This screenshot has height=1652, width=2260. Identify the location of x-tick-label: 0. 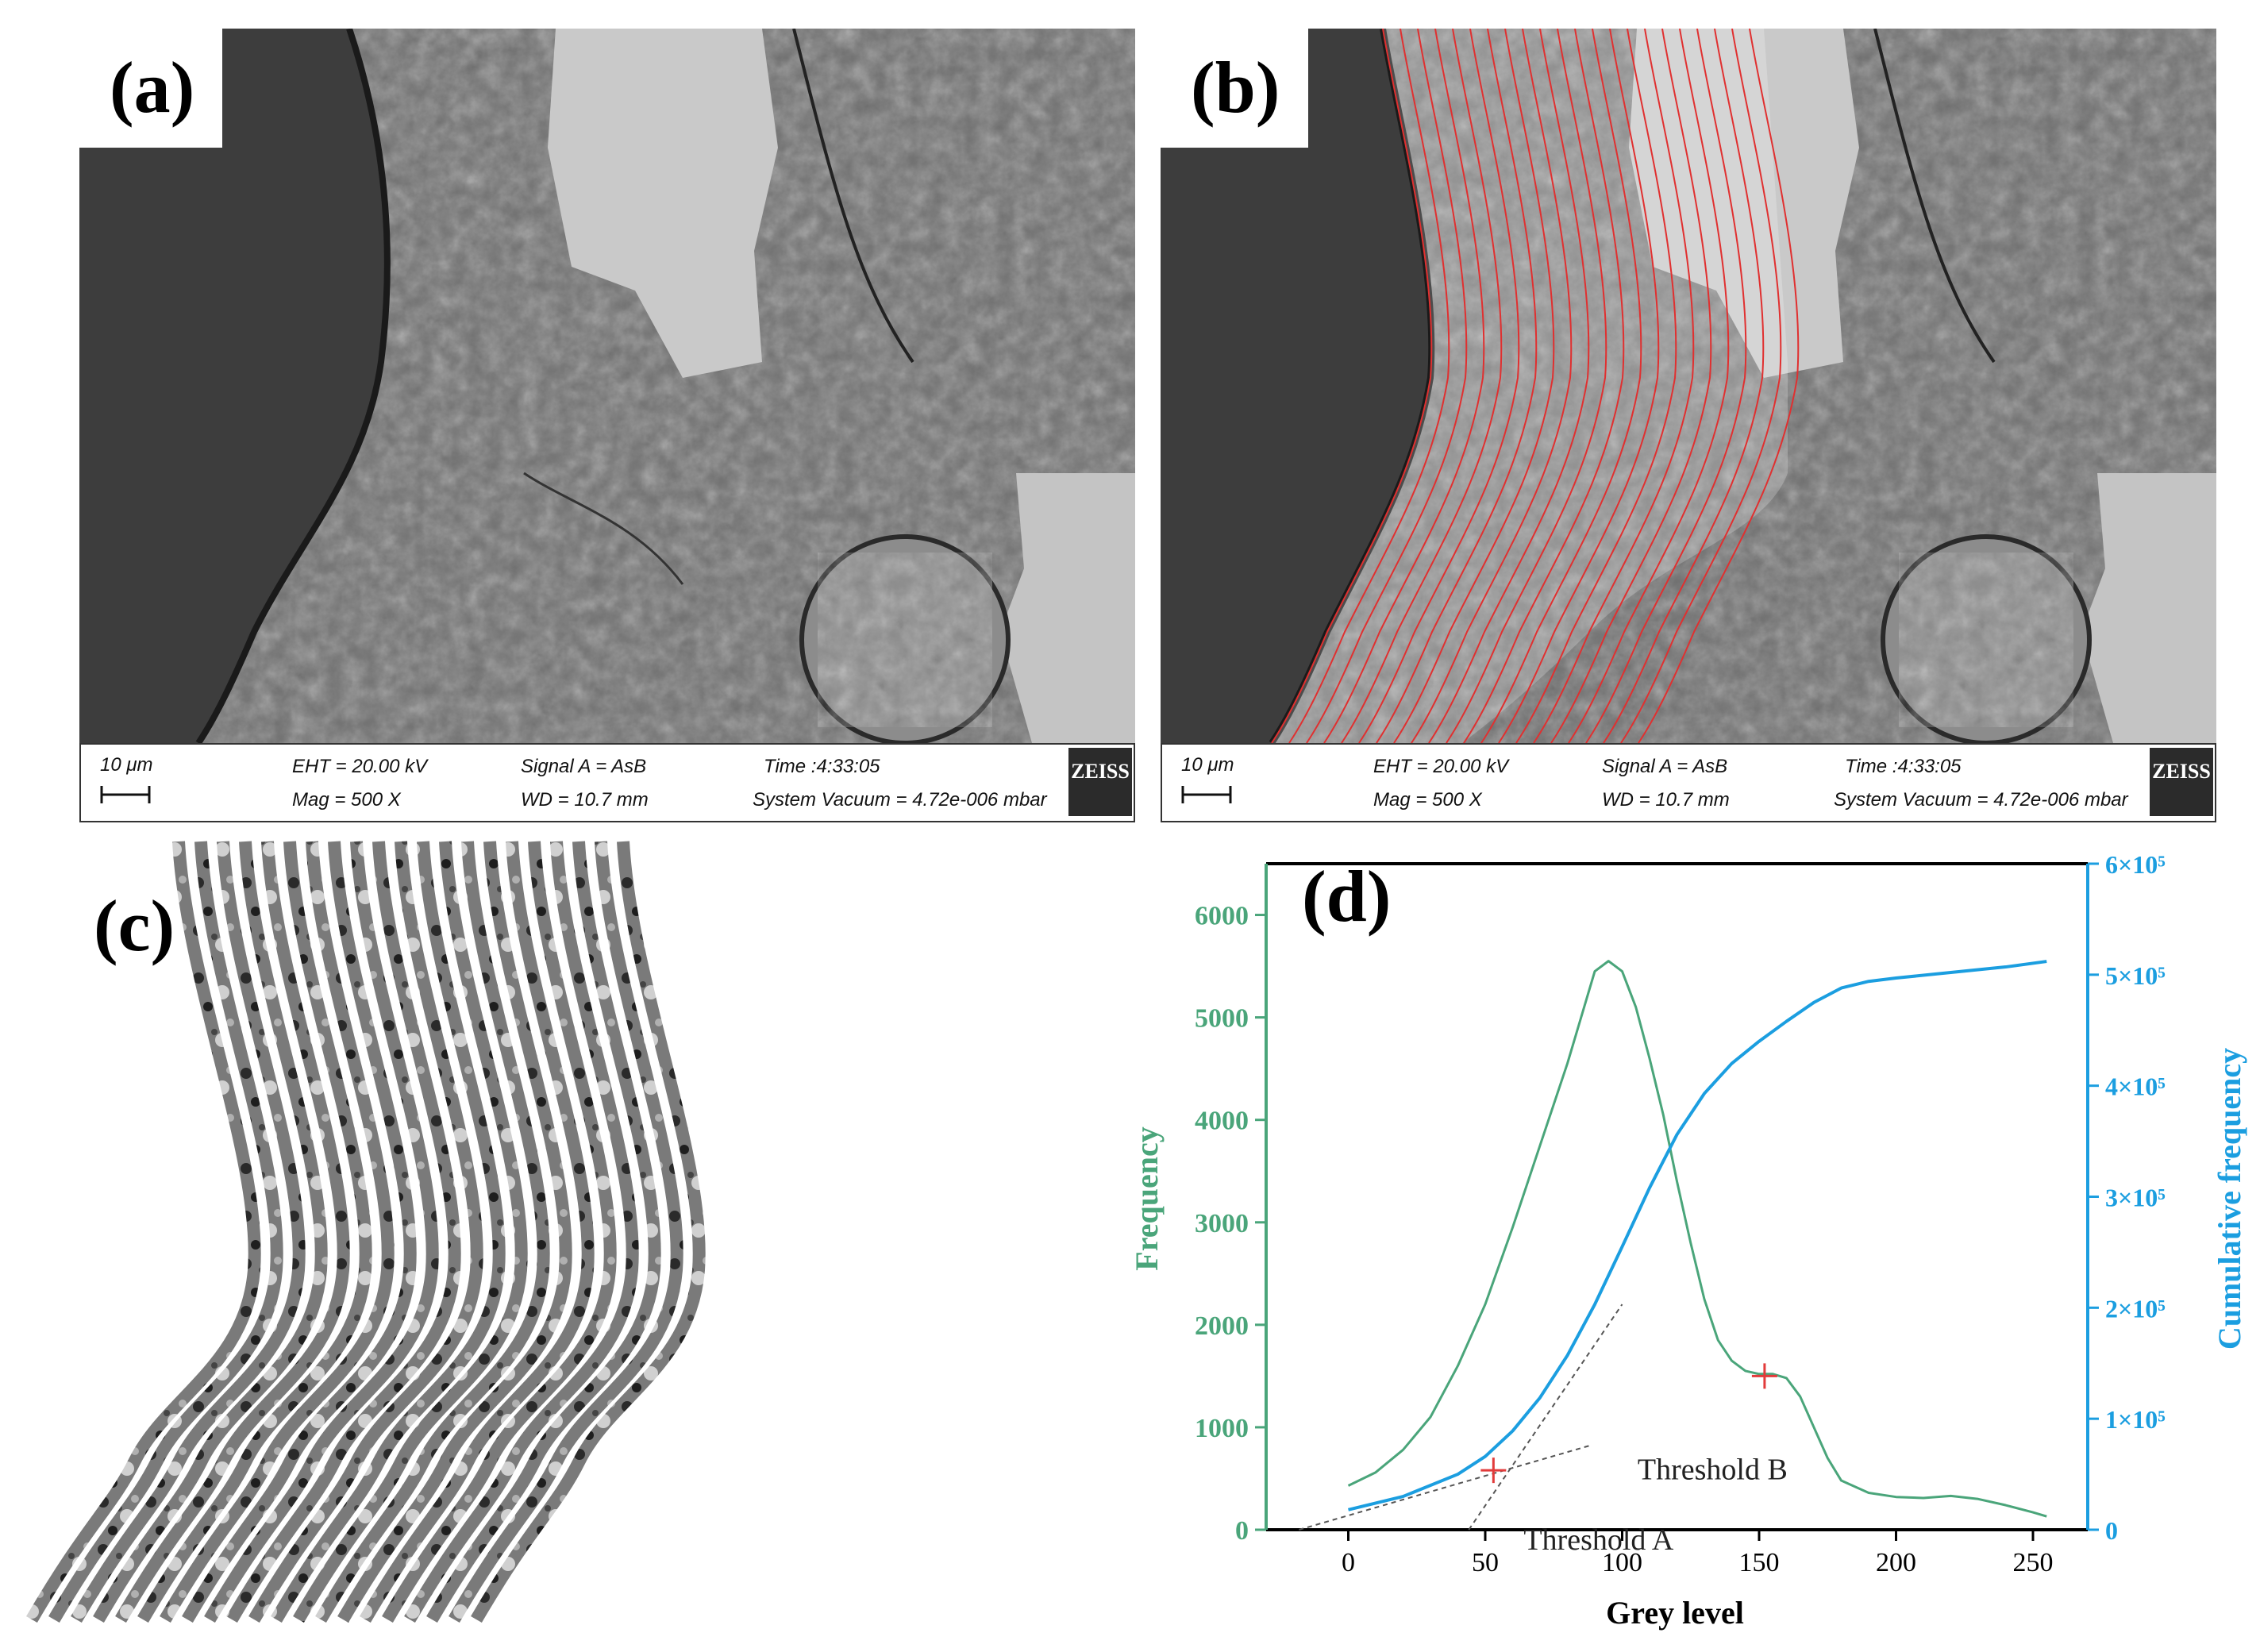
(1348, 1563).